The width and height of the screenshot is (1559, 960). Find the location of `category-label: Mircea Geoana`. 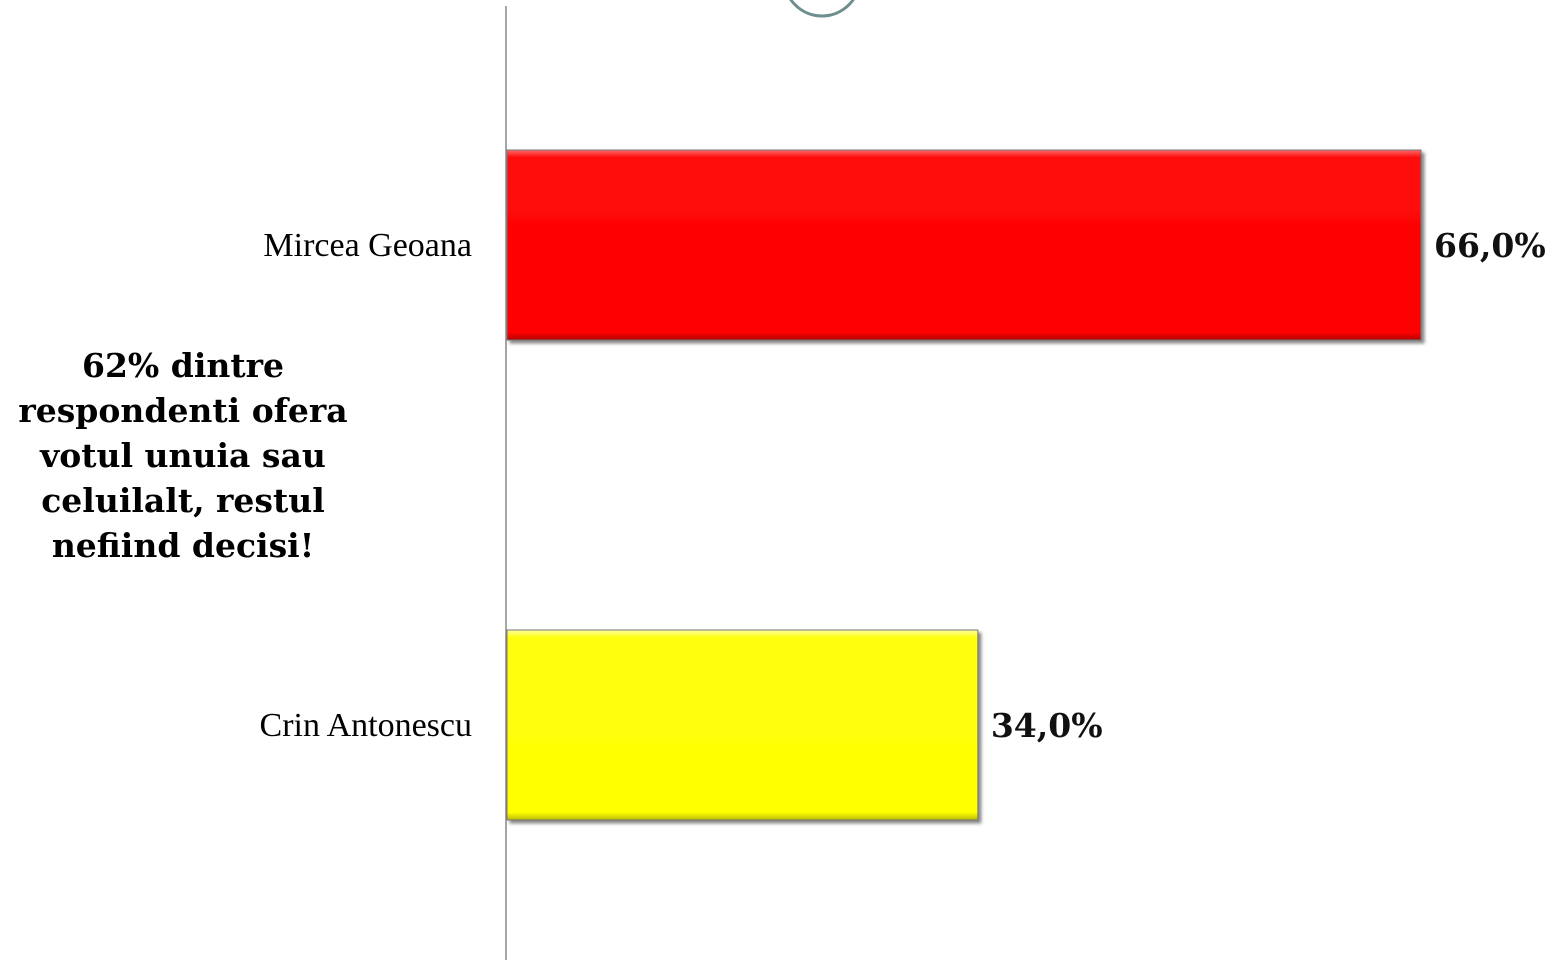

category-label: Mircea Geoana is located at coordinates (367, 245).